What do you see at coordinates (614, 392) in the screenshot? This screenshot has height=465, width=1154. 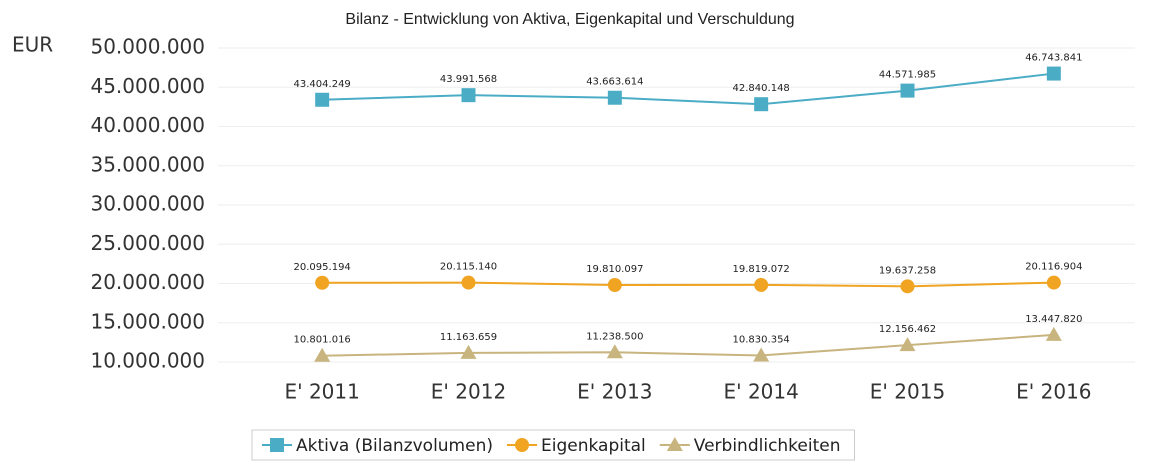 I see `x-tick-label: E' 2013` at bounding box center [614, 392].